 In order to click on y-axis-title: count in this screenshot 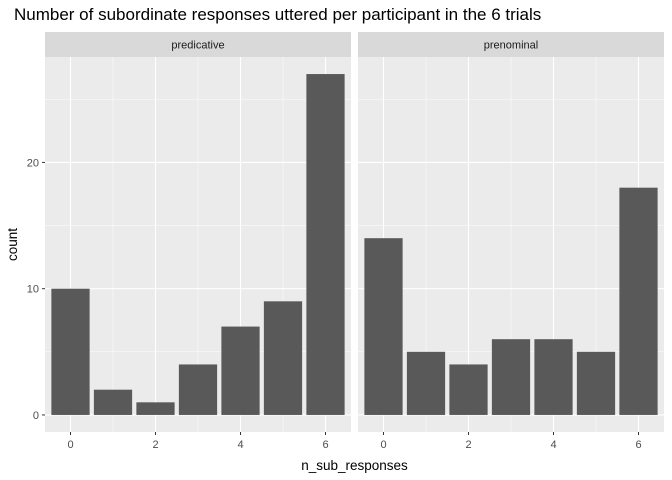, I will do `click(12, 244)`.